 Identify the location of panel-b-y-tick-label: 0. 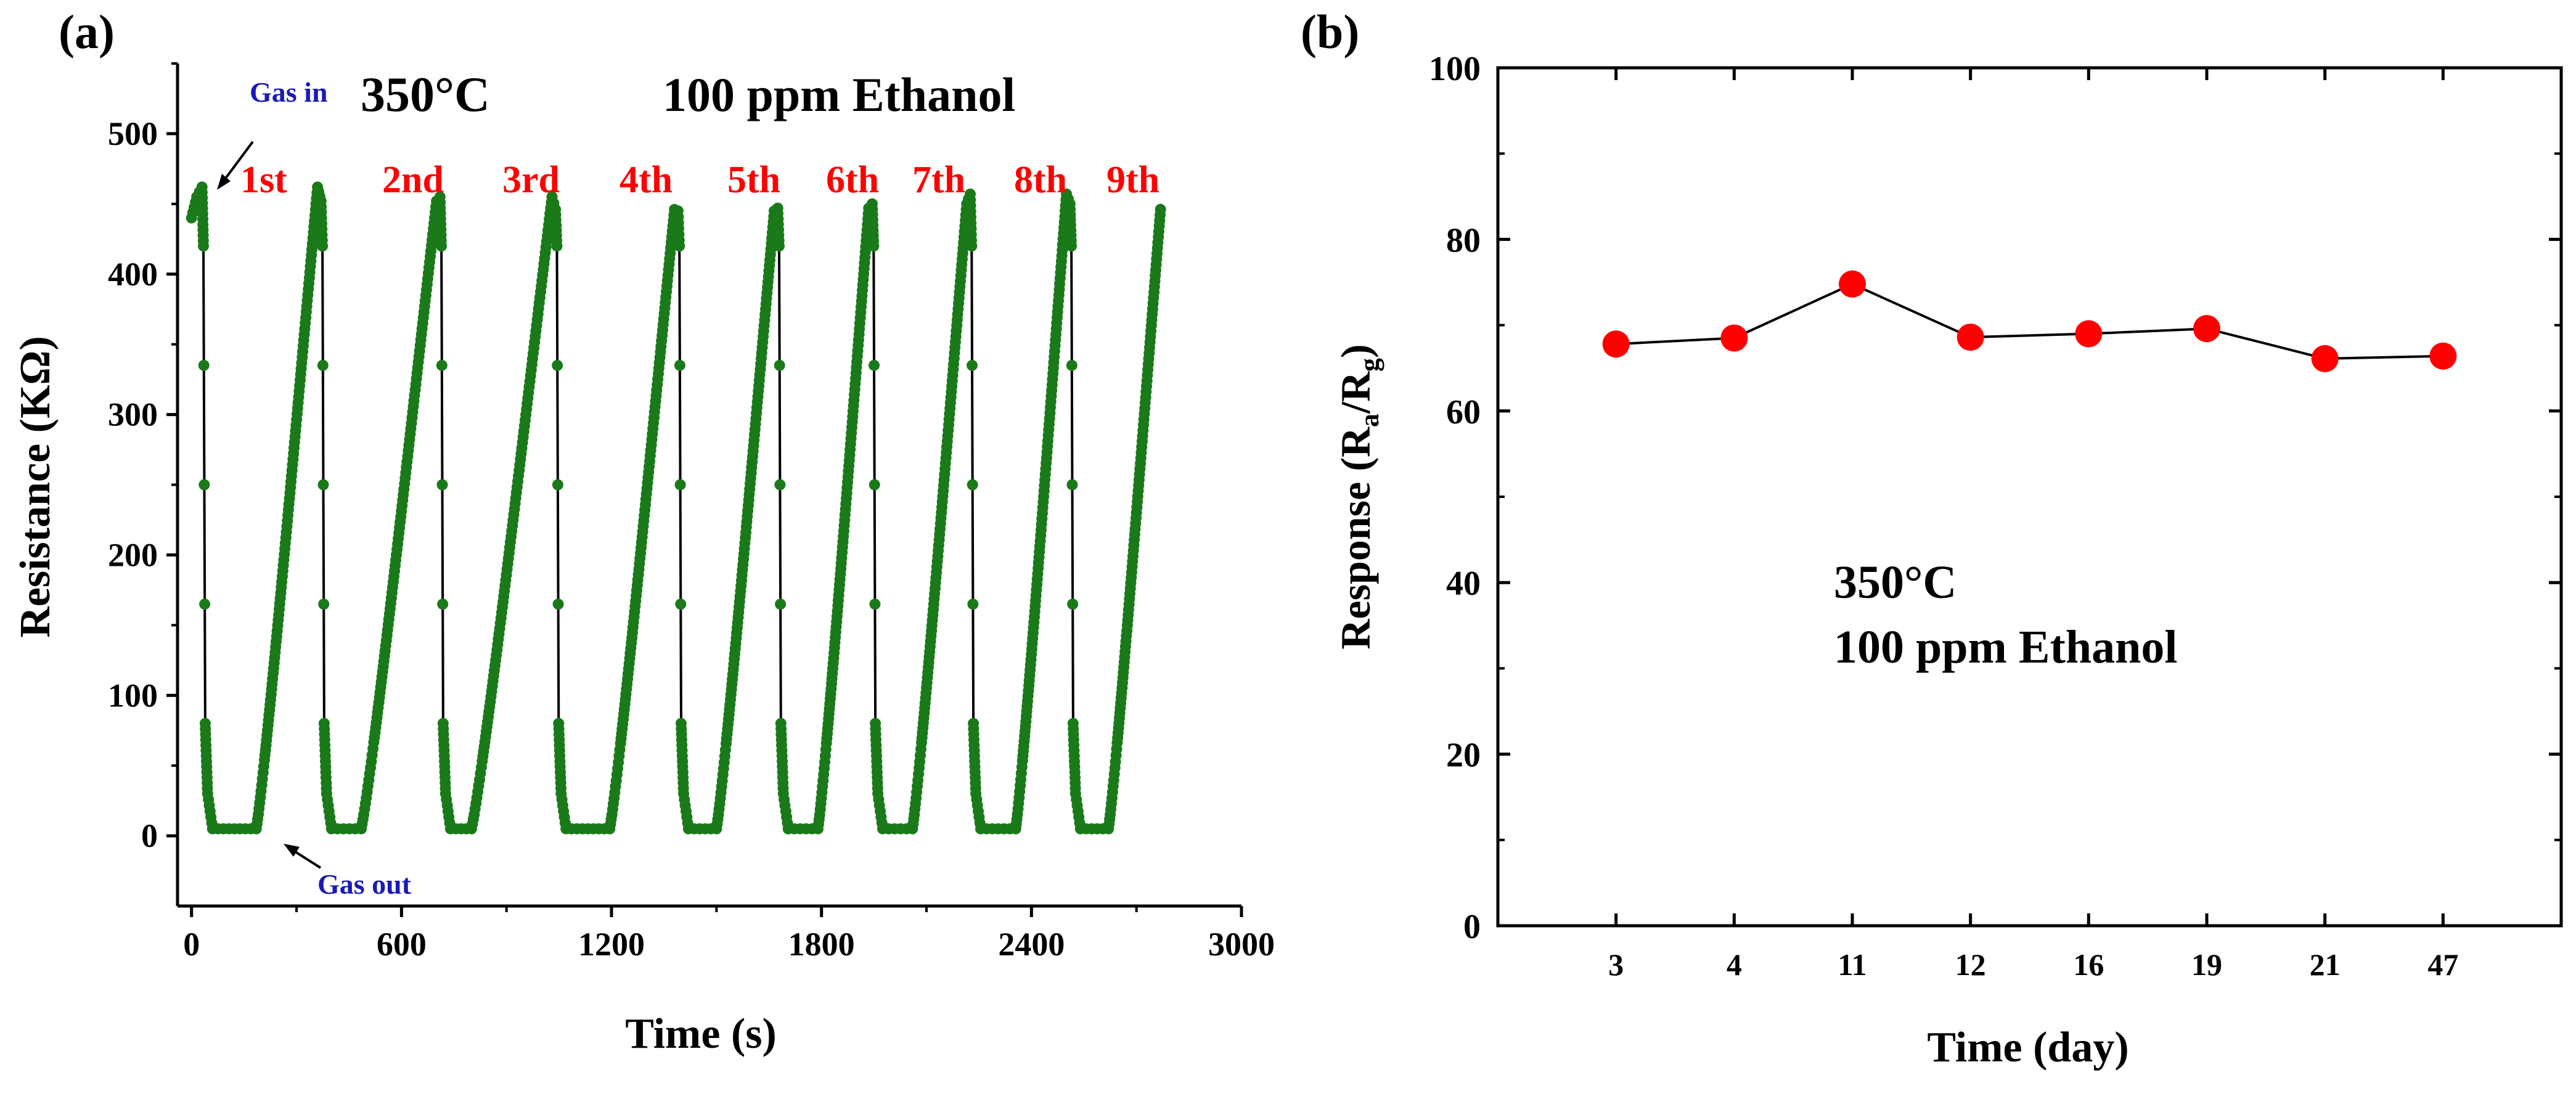
(1472, 927).